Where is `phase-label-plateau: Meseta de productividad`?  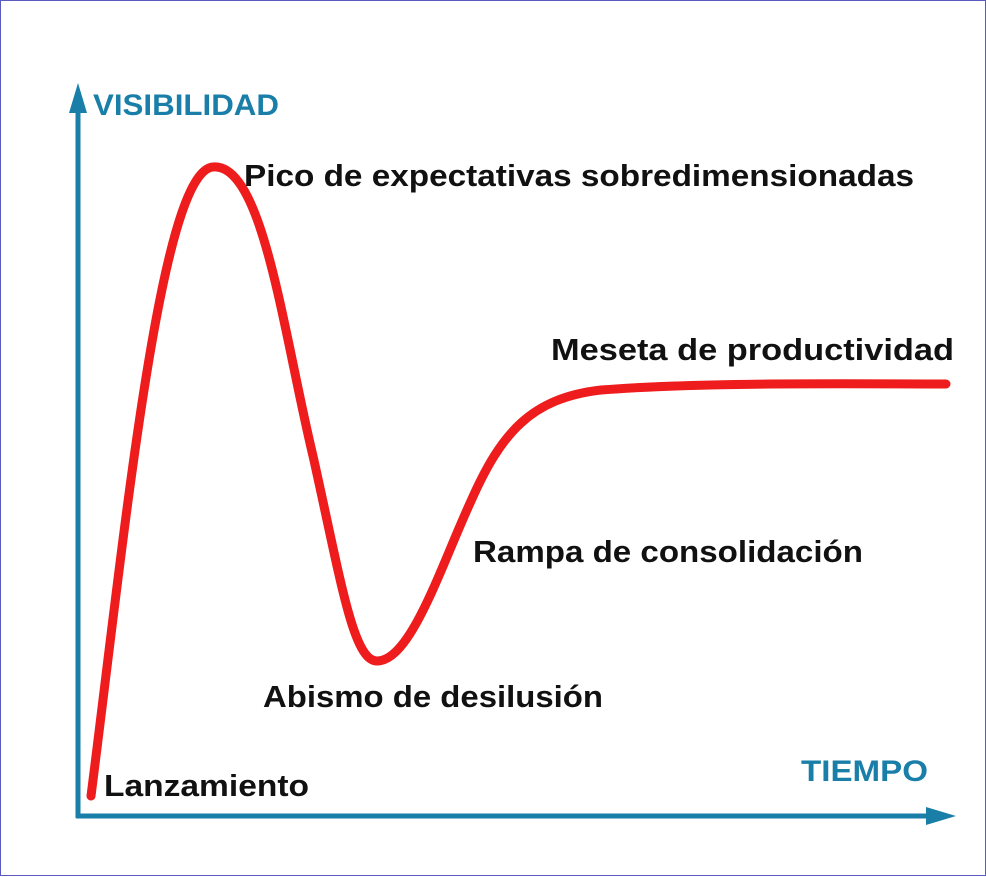
phase-label-plateau: Meseta de productividad is located at coordinates (752, 349).